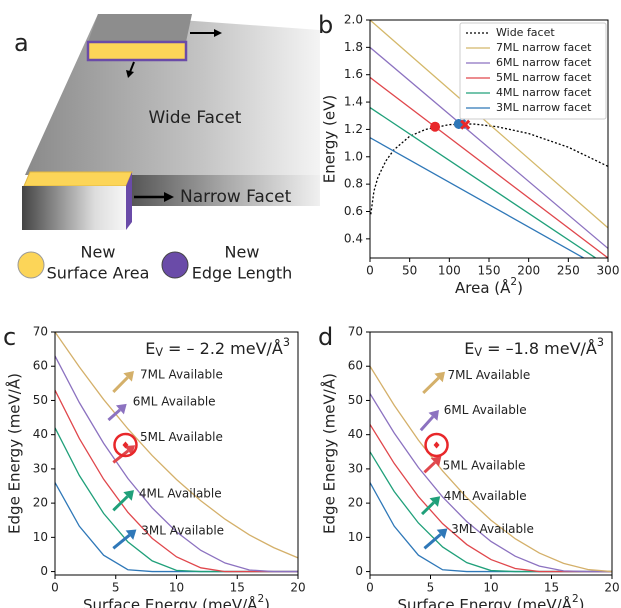 This screenshot has height=608, width=621. What do you see at coordinates (353, 129) in the screenshot?
I see `y-tick-label: 1.2` at bounding box center [353, 129].